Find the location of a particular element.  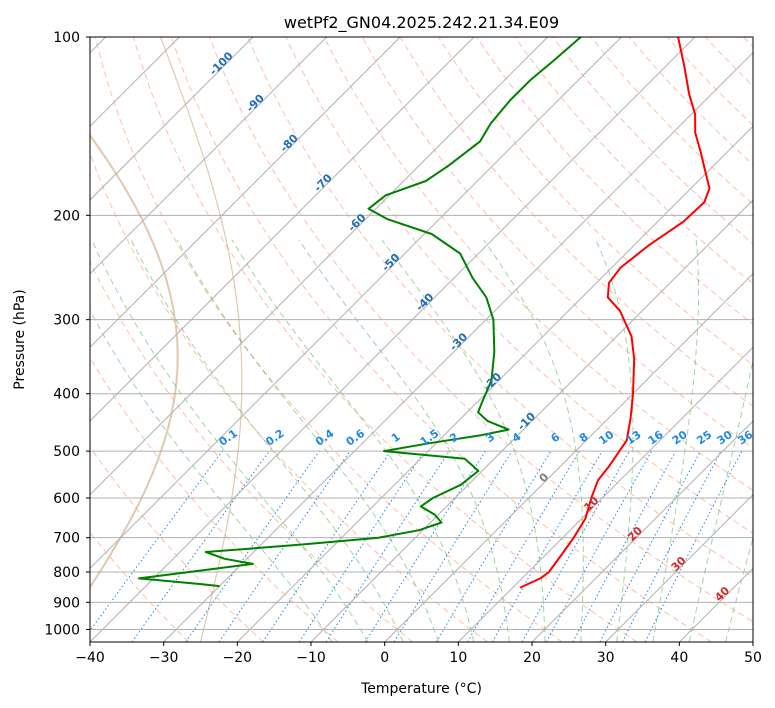

x-tick-label: 10 is located at coordinates (458, 658).